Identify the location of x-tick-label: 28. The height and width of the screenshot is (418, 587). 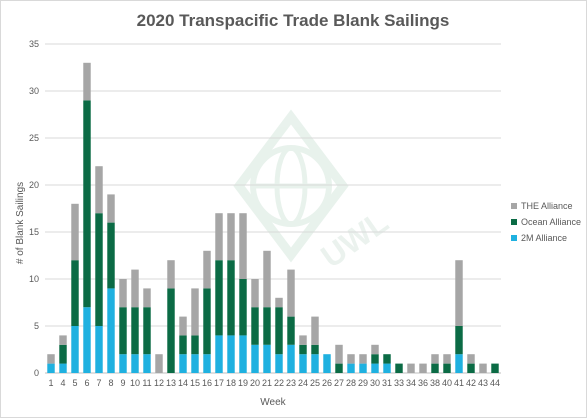
(351, 383).